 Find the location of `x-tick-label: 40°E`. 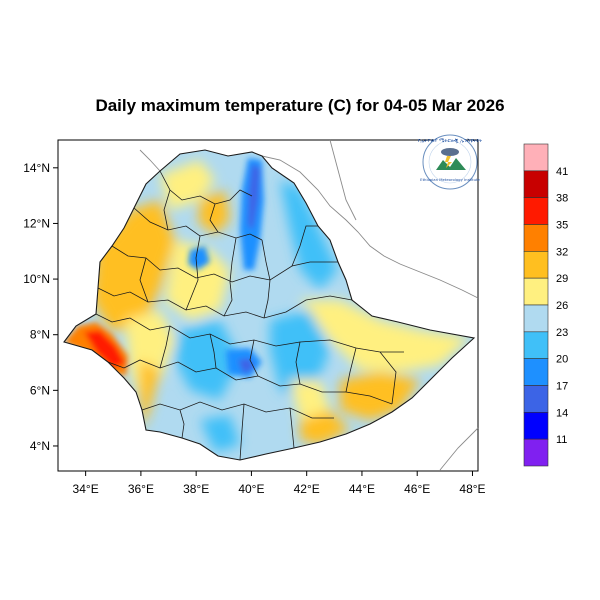

x-tick-label: 40°E is located at coordinates (251, 489).